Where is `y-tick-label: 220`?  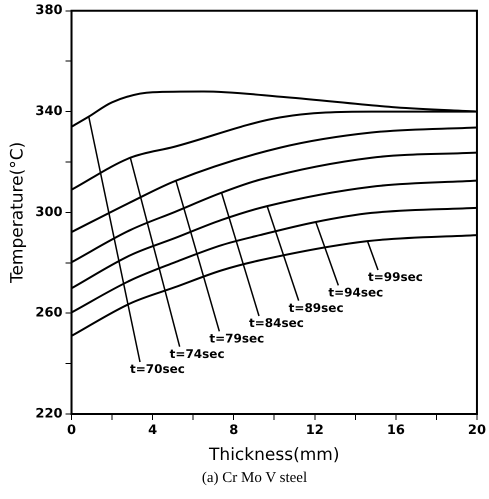 y-tick-label: 220 is located at coordinates (49, 414).